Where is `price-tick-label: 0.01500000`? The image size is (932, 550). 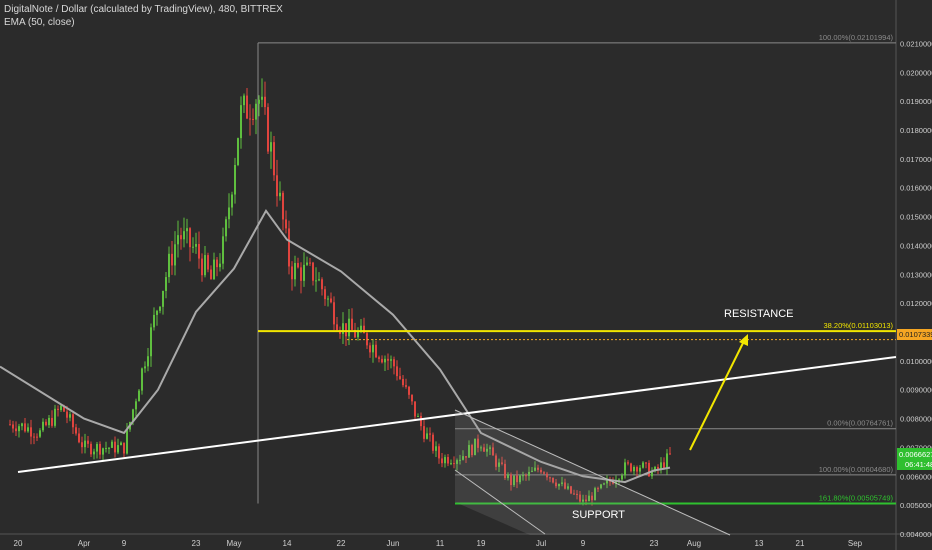
price-tick-label: 0.01500000 is located at coordinates (916, 217).